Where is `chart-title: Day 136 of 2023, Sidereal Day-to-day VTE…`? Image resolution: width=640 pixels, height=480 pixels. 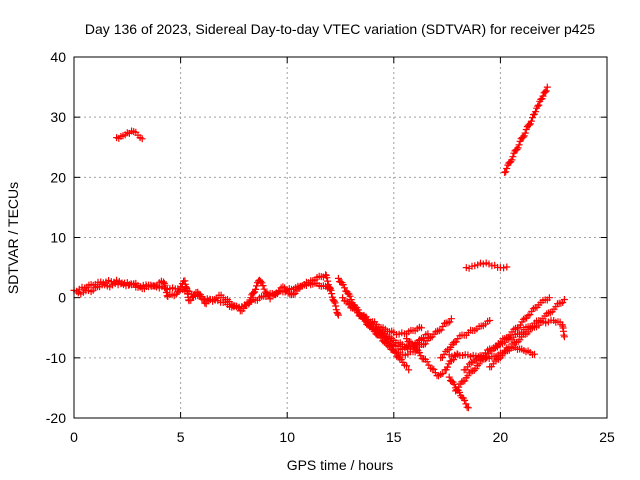
chart-title: Day 136 of 2023, Sidereal Day-to-day VTE… is located at coordinates (340, 29).